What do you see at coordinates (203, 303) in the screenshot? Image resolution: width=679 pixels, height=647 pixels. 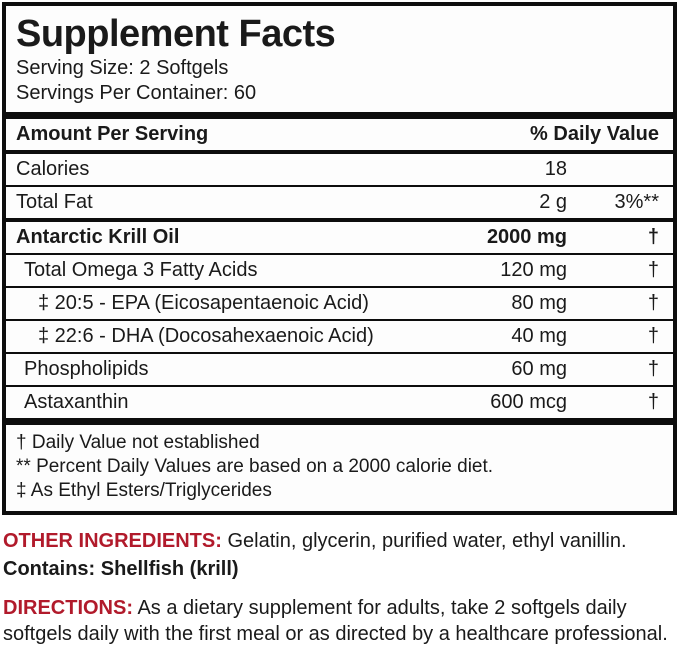 I see `row-name: ‡ 20:5 - EPA (Eicosapentaenoic Acid)` at bounding box center [203, 303].